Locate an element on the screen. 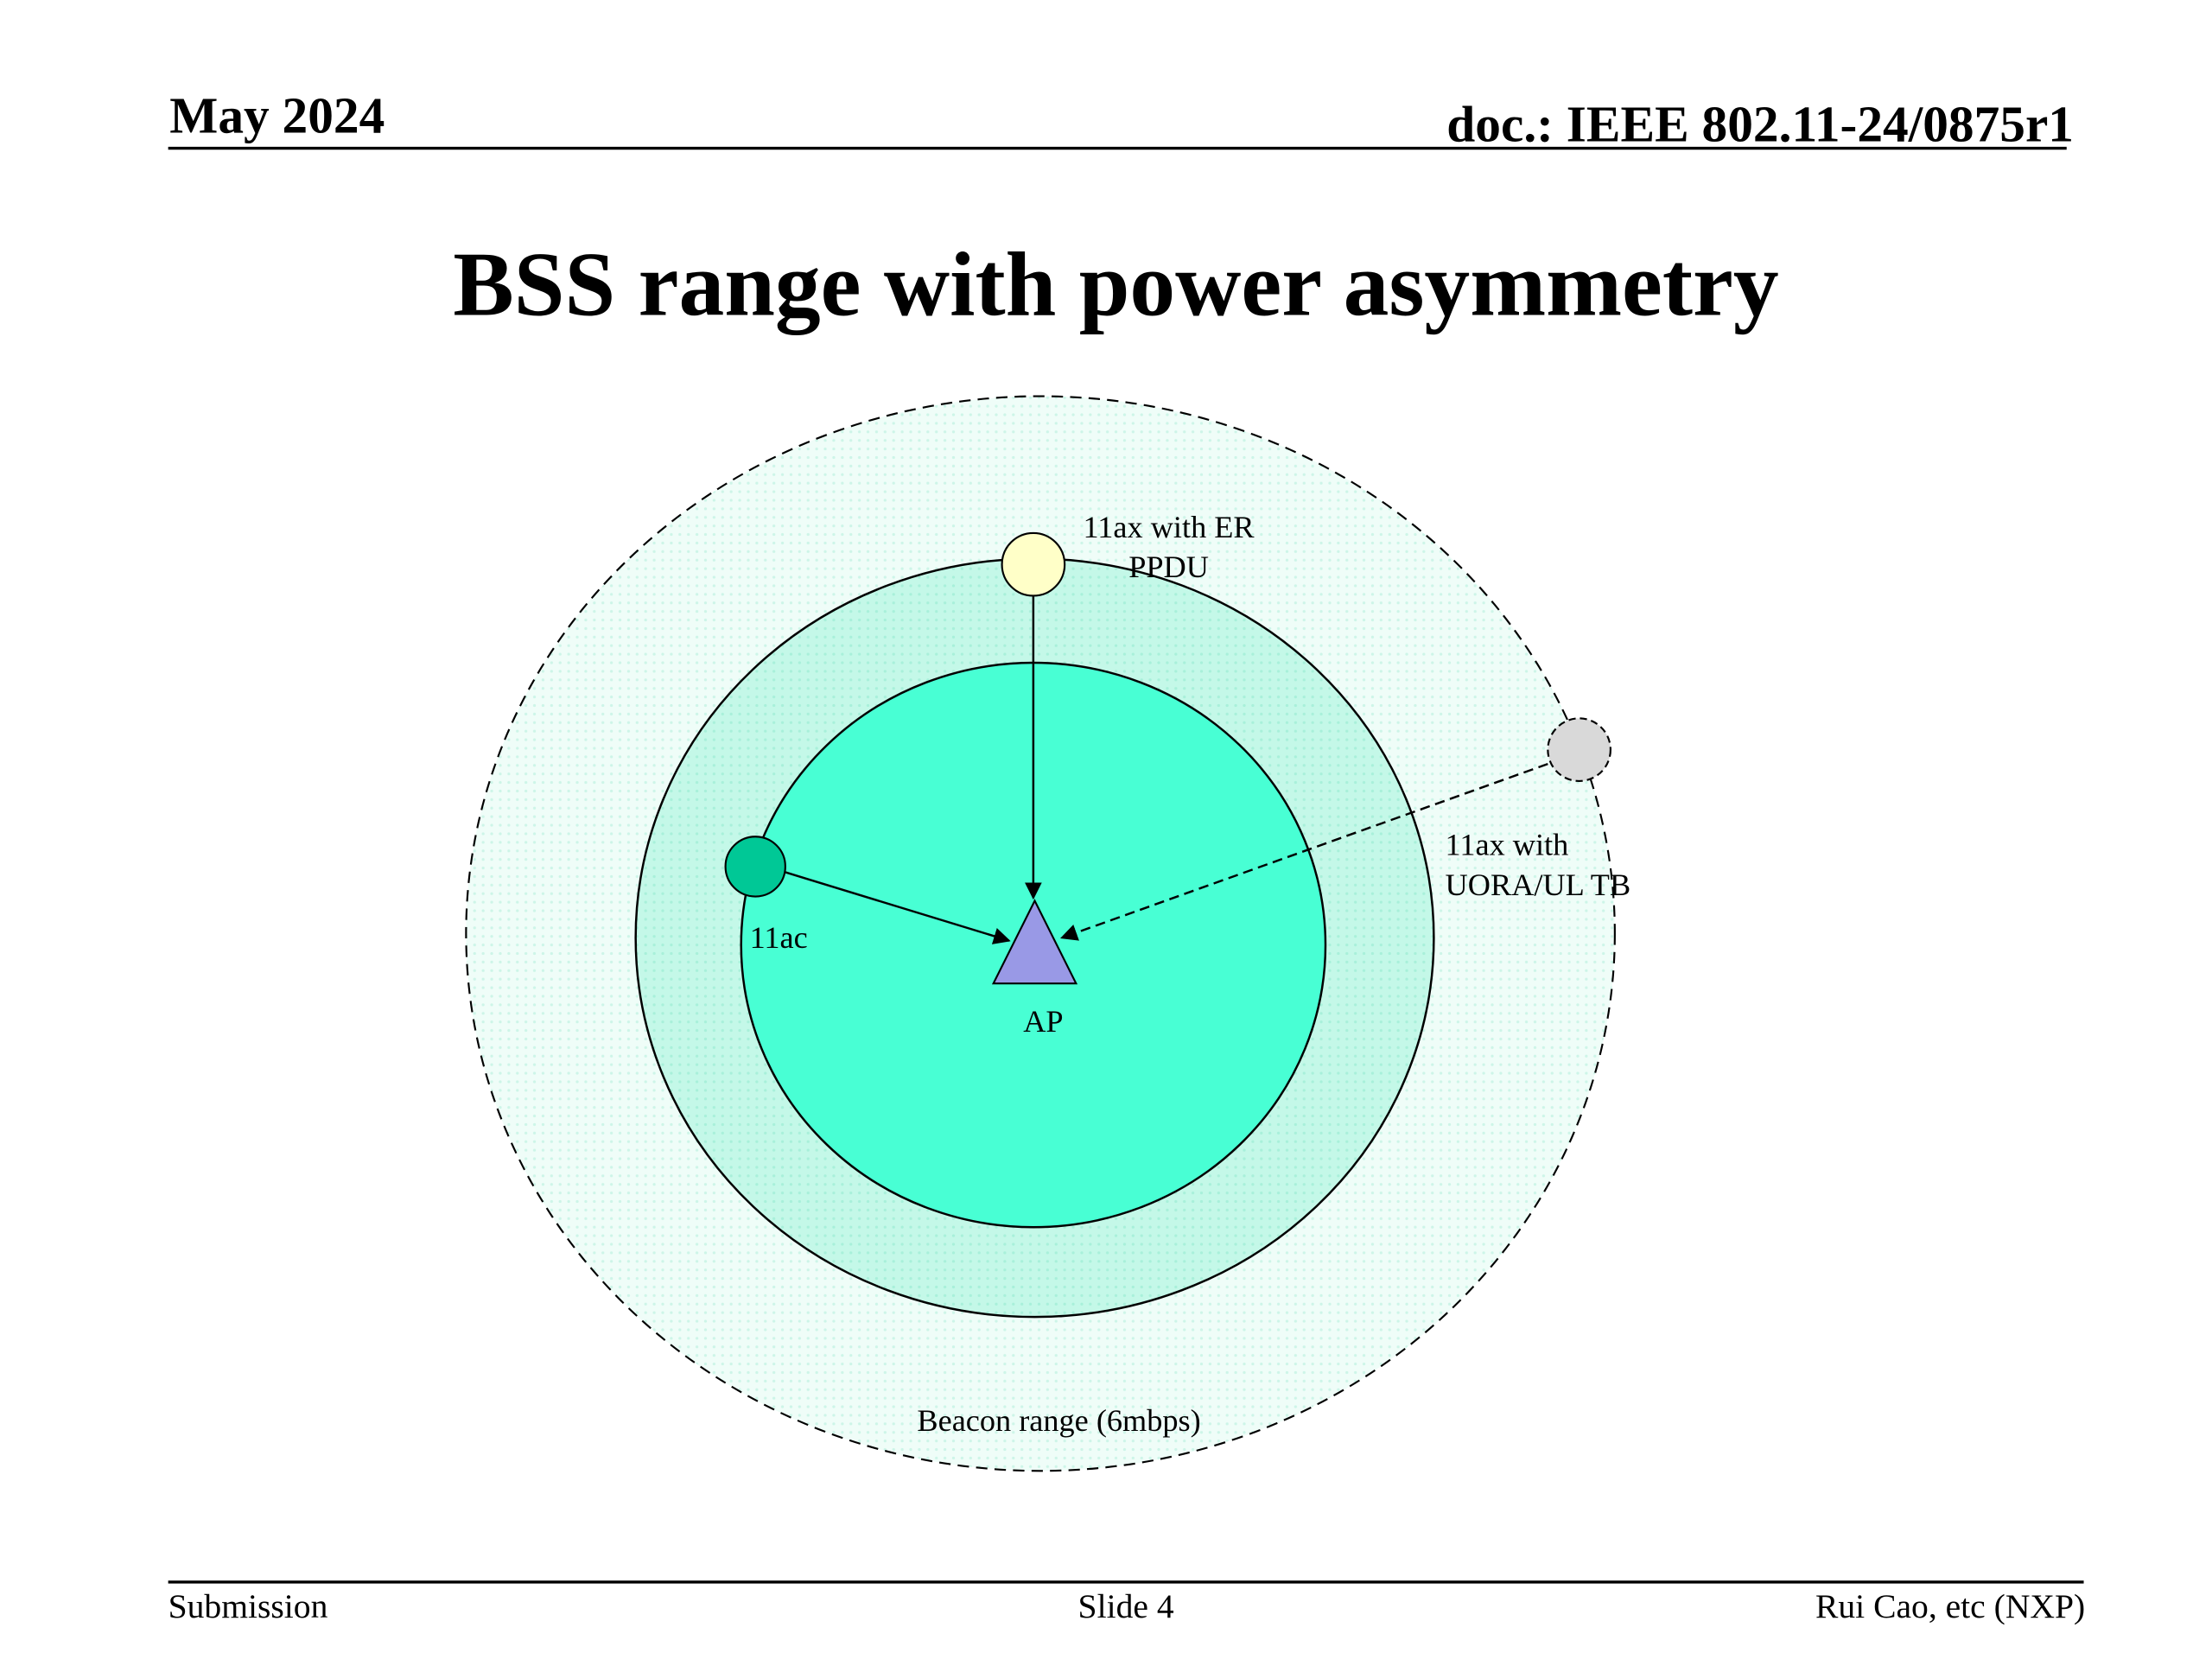 The image size is (2212, 1659). label: 11ac is located at coordinates (779, 937).